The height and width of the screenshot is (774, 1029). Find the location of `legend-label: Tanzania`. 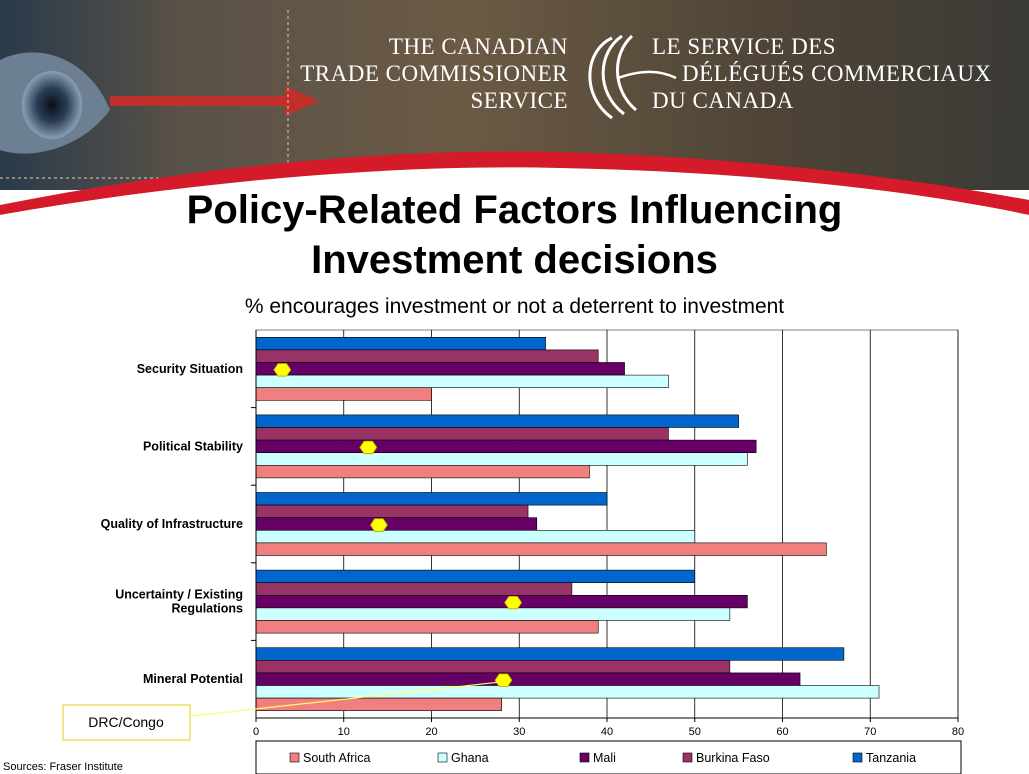

legend-label: Tanzania is located at coordinates (891, 758).